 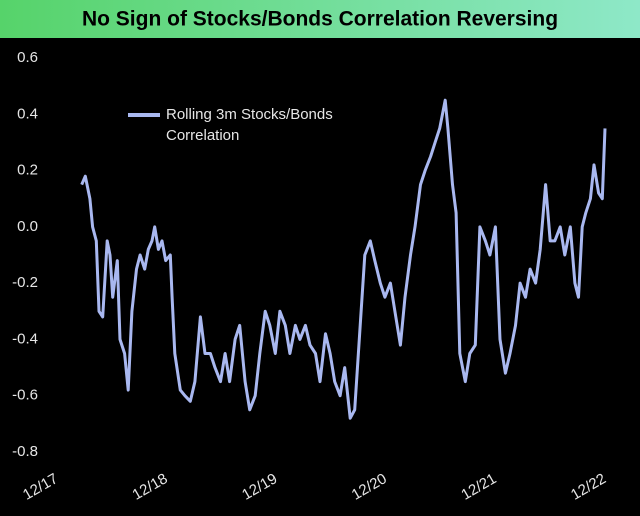 I want to click on title-banner, so click(x=320, y=19).